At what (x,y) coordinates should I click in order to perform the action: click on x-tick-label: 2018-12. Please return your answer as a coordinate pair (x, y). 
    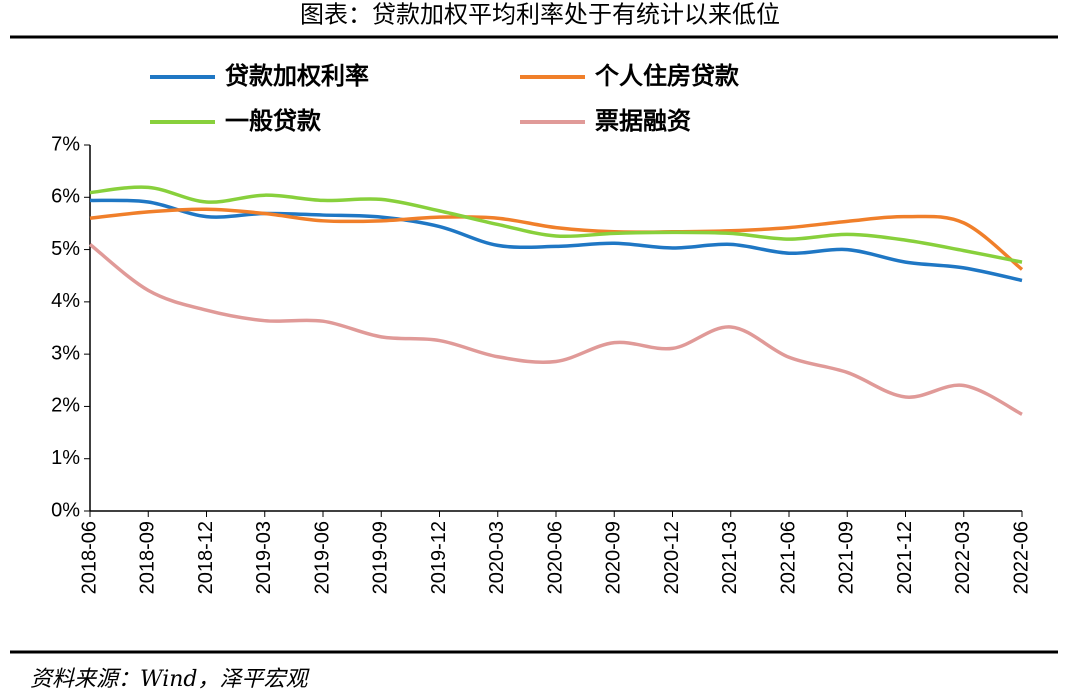
    Looking at the image, I should click on (206, 557).